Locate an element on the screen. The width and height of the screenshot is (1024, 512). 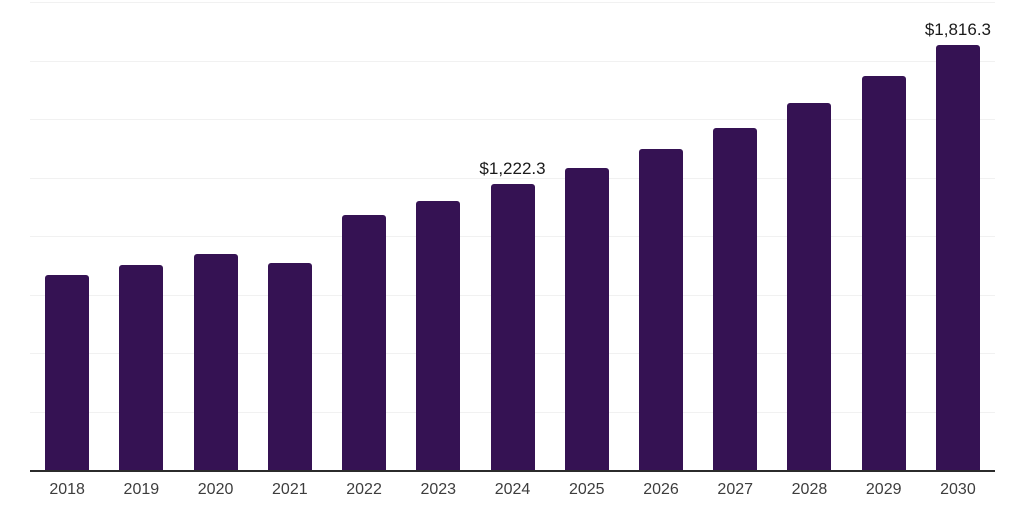
x-tick-label-2019: 2019 is located at coordinates (141, 489).